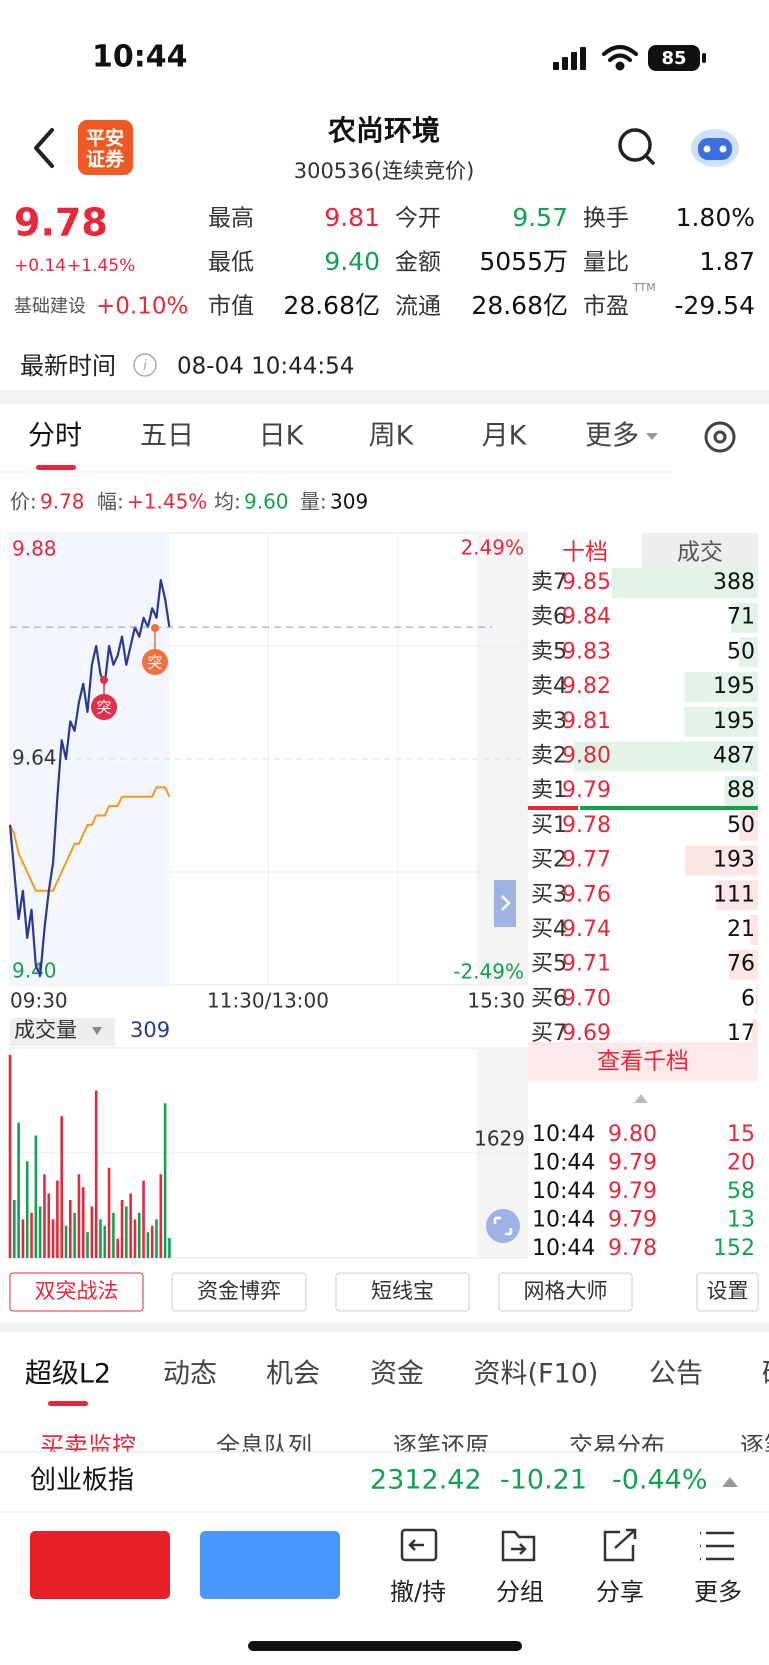 Image resolution: width=769 pixels, height=1665 pixels. I want to click on book-tab: 成交, so click(700, 553).